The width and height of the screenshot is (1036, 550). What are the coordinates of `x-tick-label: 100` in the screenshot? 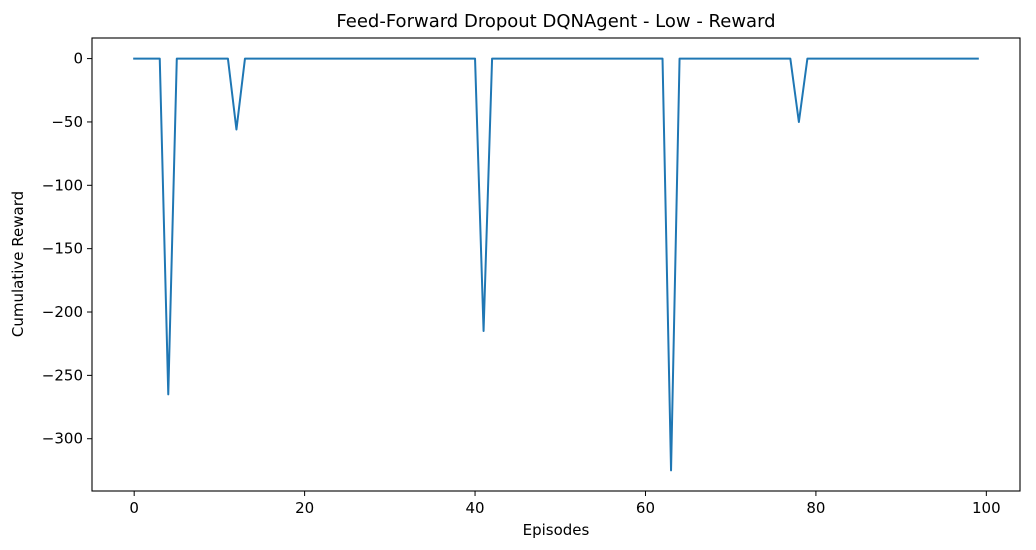 It's located at (986, 508).